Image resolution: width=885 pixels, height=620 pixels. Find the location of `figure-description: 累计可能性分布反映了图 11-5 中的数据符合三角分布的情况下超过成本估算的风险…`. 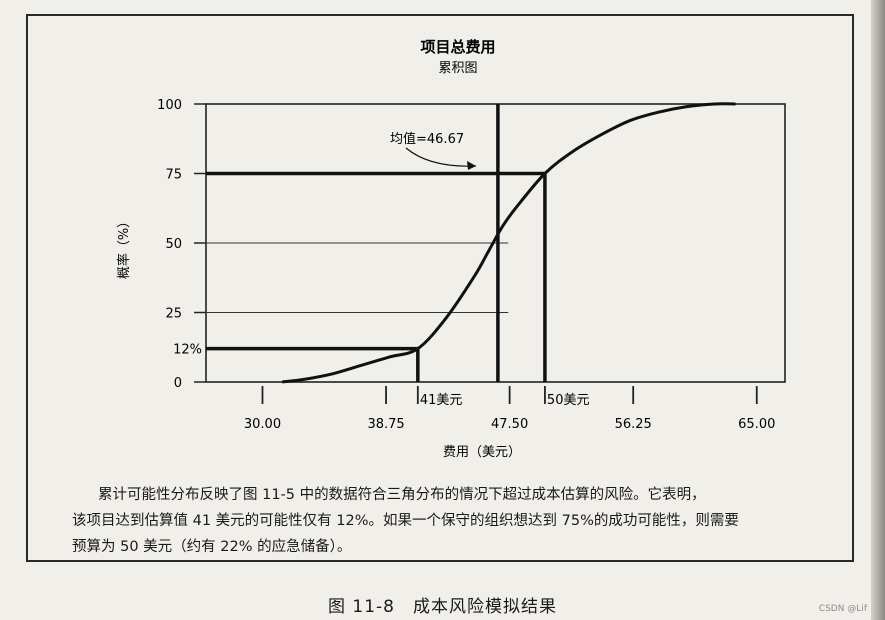

figure-description: 累计可能性分布反映了图 11-5 中的数据符合三角分布的情况下超过成本估算的风险… is located at coordinates (457, 521).